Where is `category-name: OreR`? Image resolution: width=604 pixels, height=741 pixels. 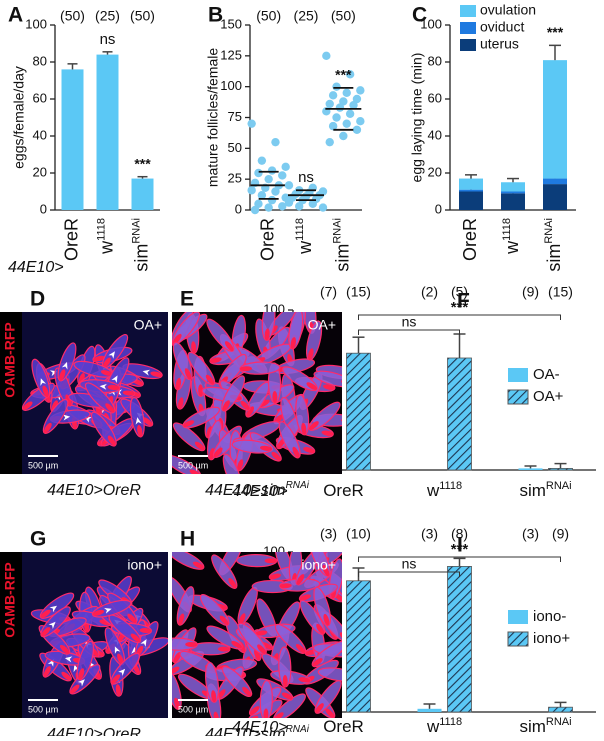
category-name: OreR is located at coordinates (343, 490).